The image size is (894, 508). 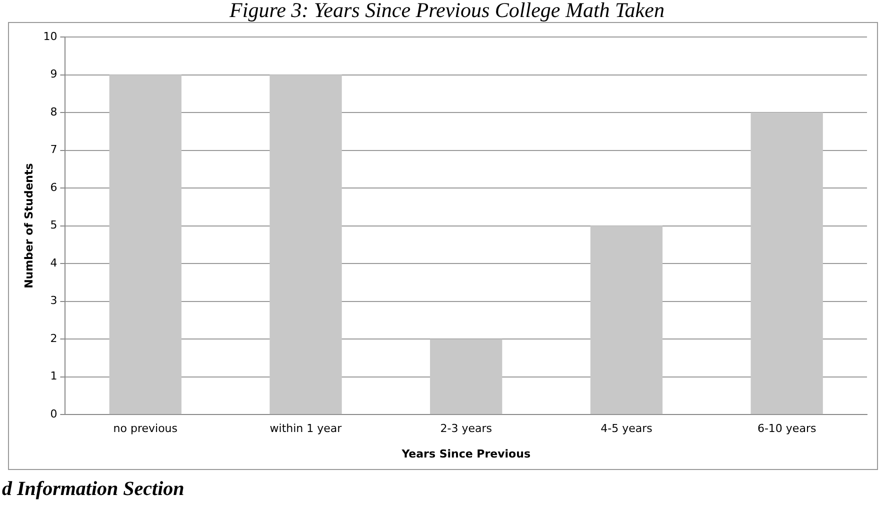 I want to click on x-tick-label: 6-10 years, so click(x=786, y=429).